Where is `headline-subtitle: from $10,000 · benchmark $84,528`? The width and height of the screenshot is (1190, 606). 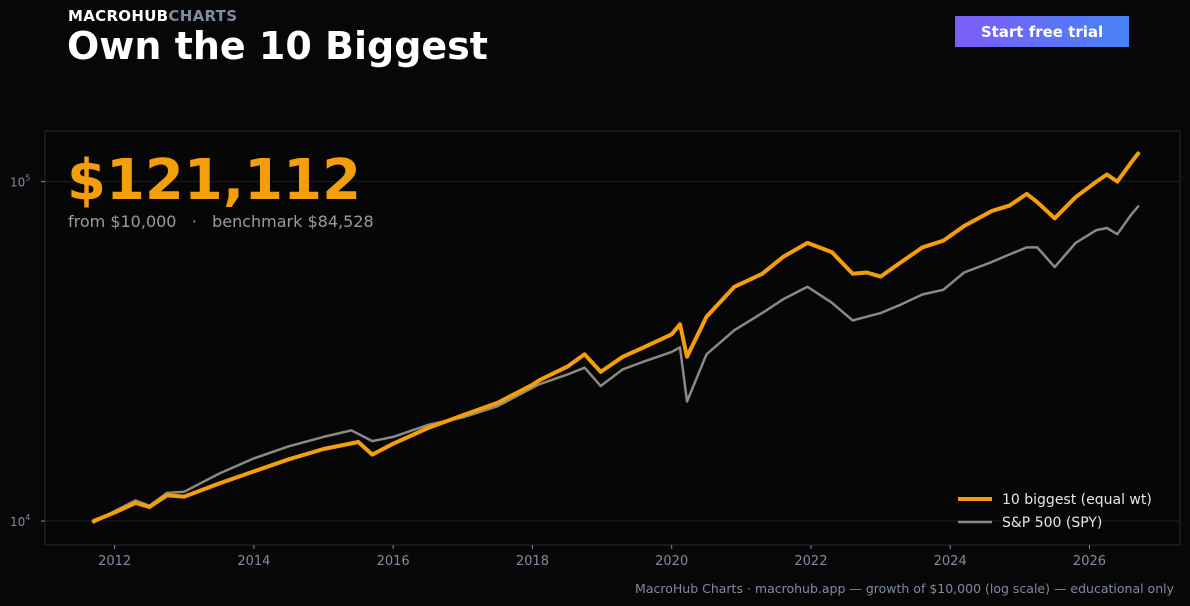
headline-subtitle: from $10,000 · benchmark $84,528 is located at coordinates (221, 221).